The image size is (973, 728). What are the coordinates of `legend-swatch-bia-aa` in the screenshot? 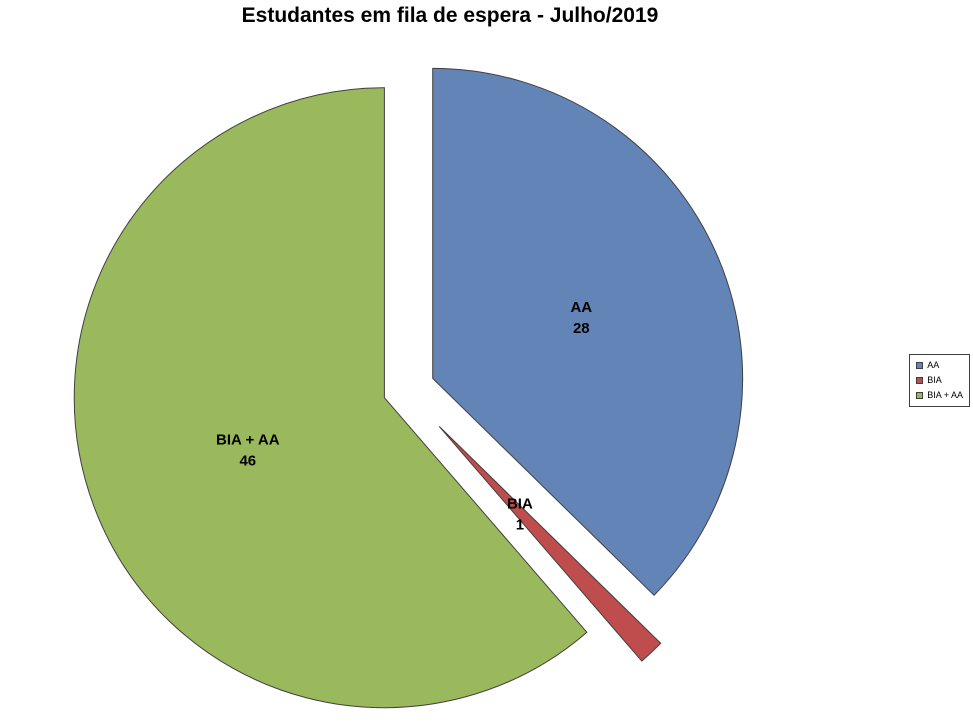 It's located at (920, 395).